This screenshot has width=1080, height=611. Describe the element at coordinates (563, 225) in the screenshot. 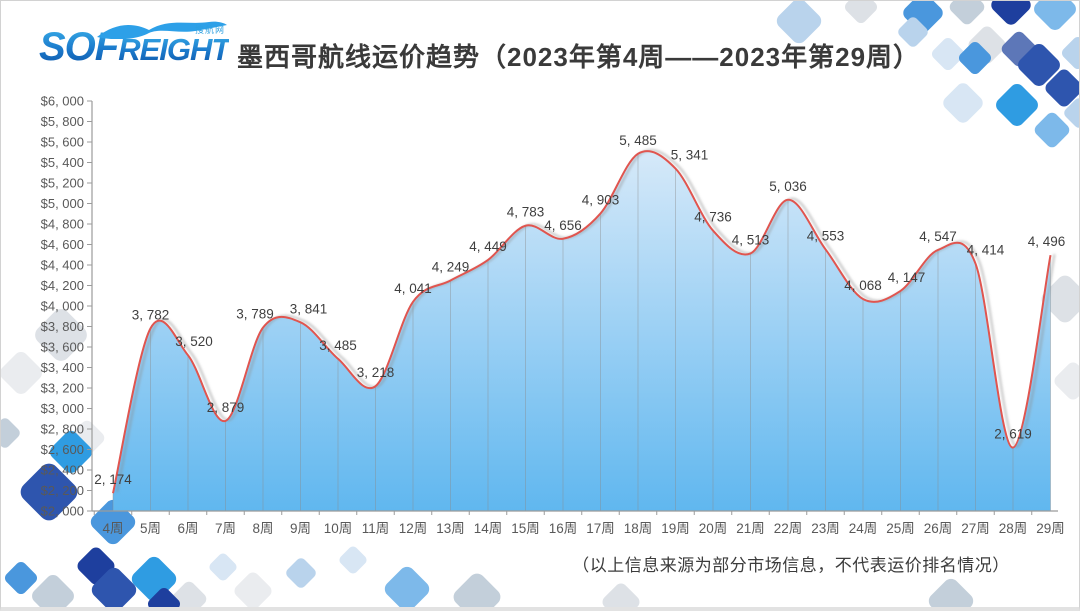

I see `data-label: 4, 656` at that location.